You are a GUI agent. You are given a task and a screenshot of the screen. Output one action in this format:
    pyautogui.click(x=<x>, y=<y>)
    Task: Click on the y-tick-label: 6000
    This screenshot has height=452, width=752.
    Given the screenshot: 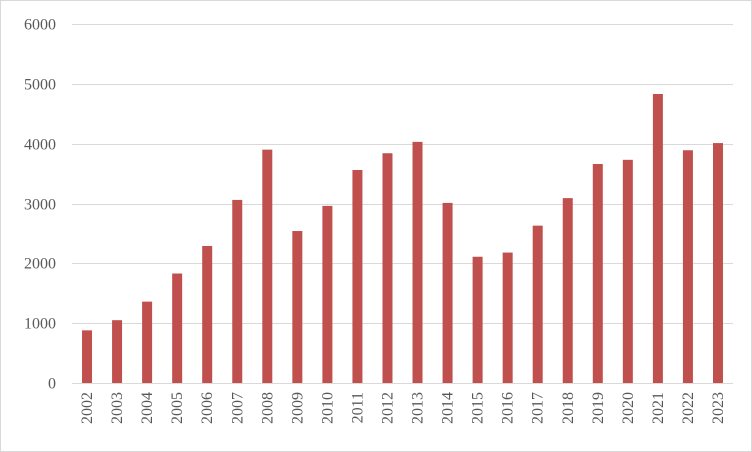 What is the action you would take?
    pyautogui.click(x=40, y=25)
    